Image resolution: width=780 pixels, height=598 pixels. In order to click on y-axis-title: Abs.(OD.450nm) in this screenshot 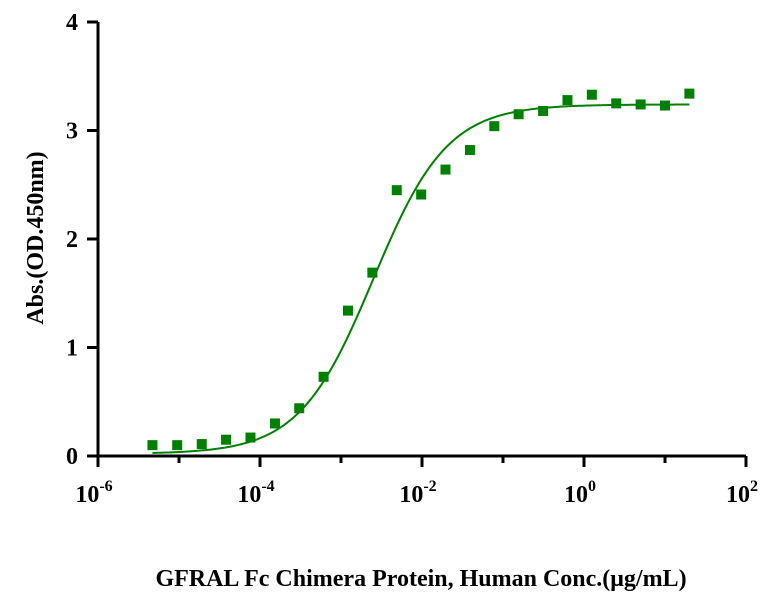, I will do `click(36, 237)`.